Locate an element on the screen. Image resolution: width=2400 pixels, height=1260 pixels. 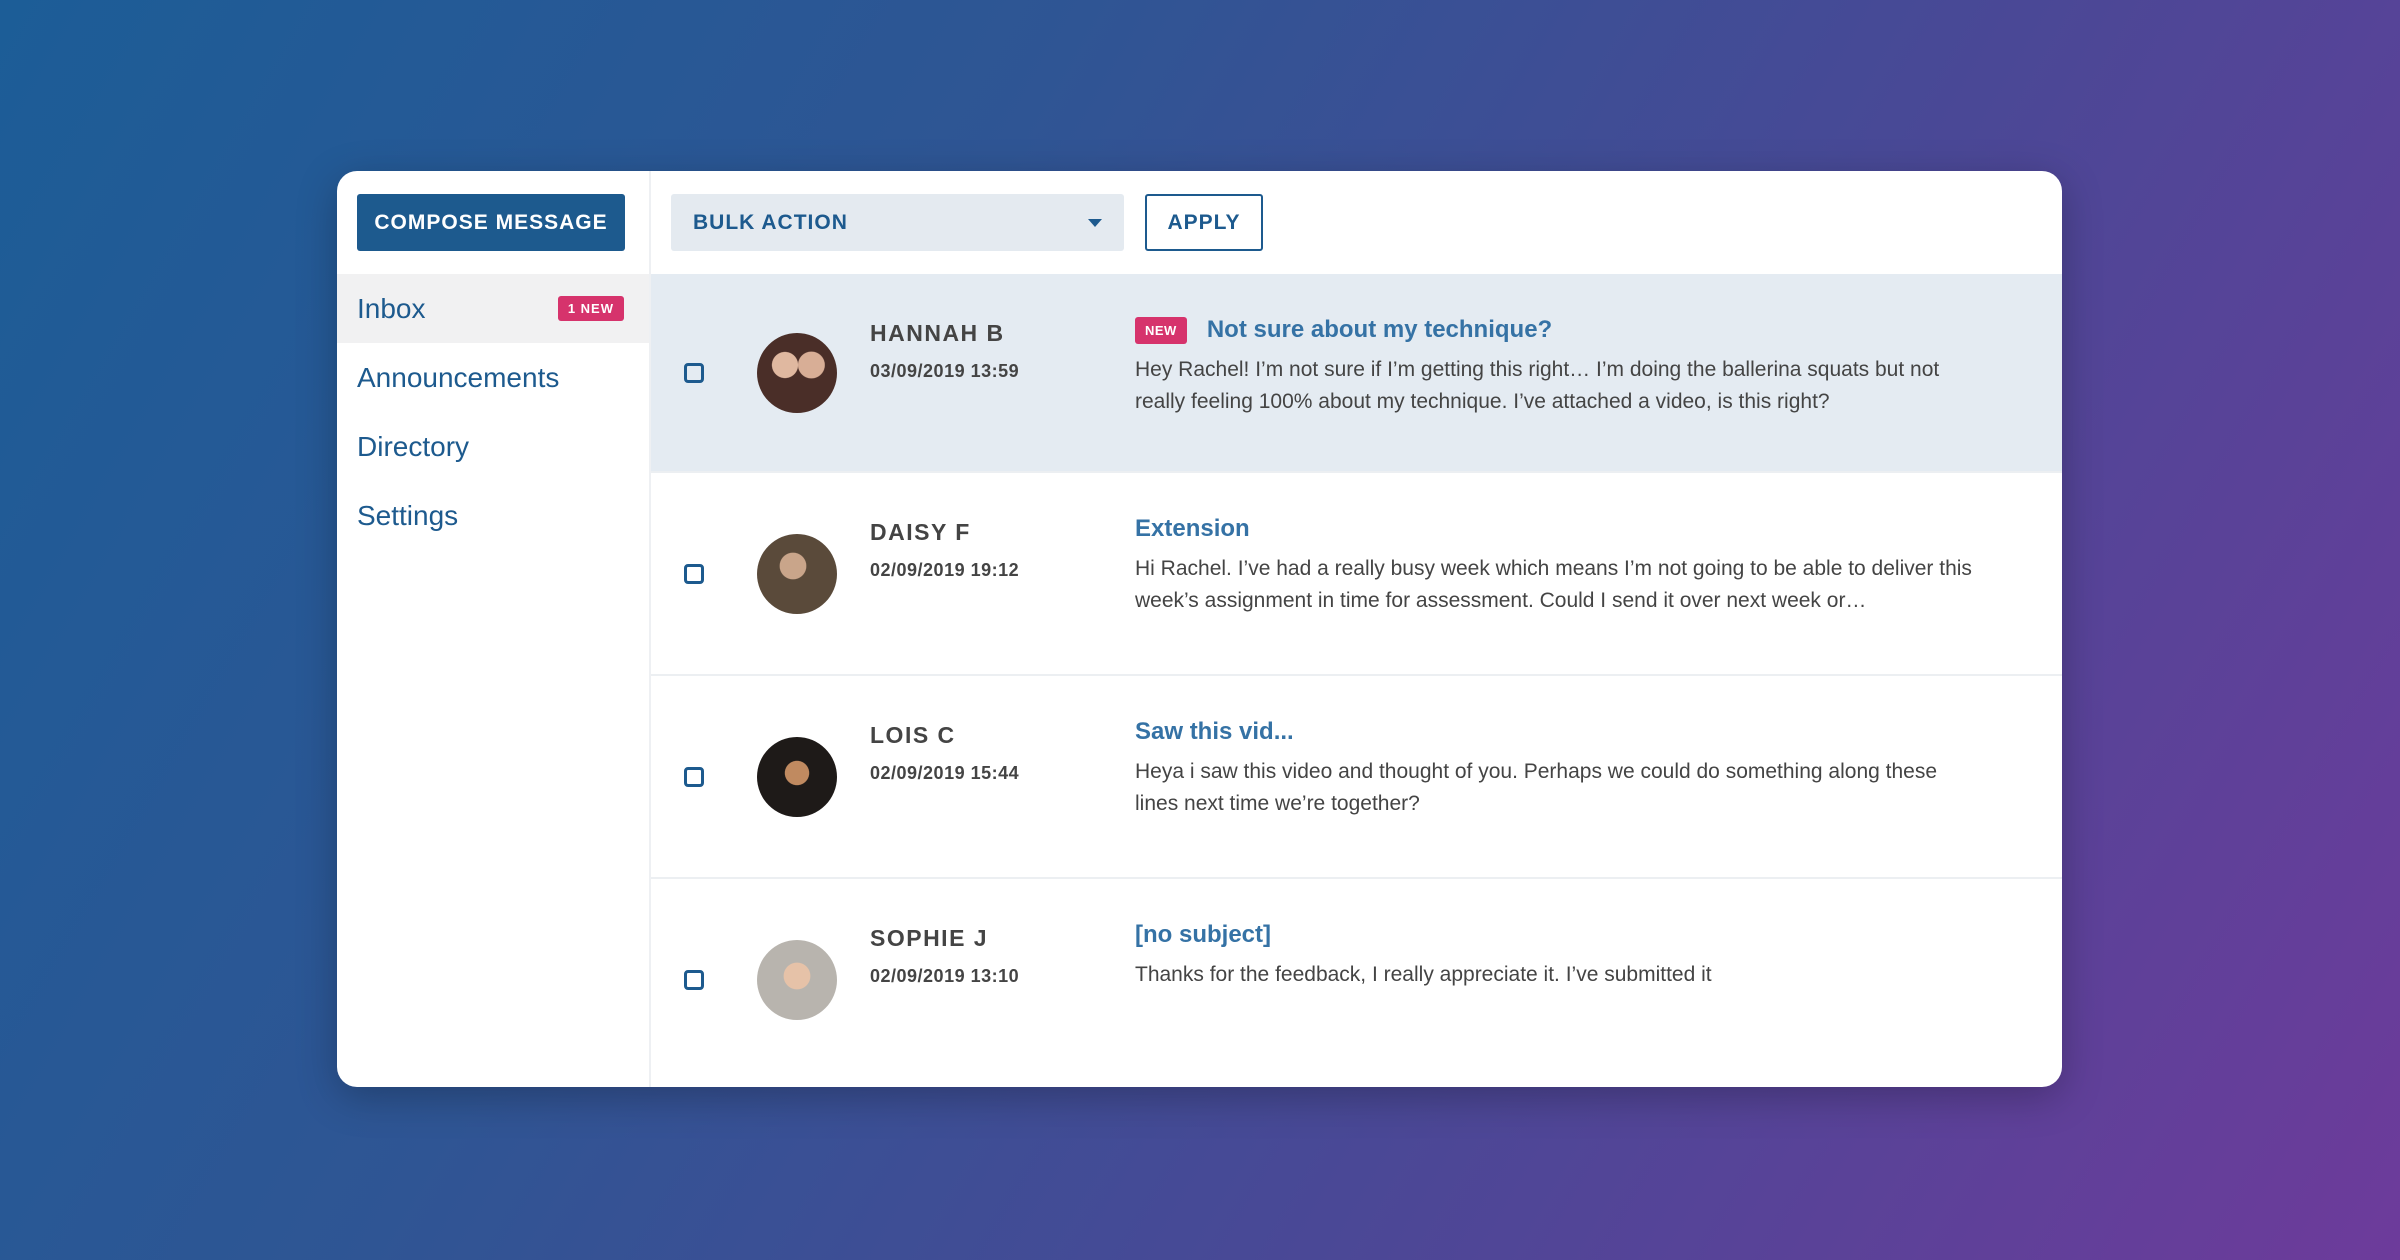
compose-message-button: COMPOSE MESSAGE is located at coordinates (491, 222).